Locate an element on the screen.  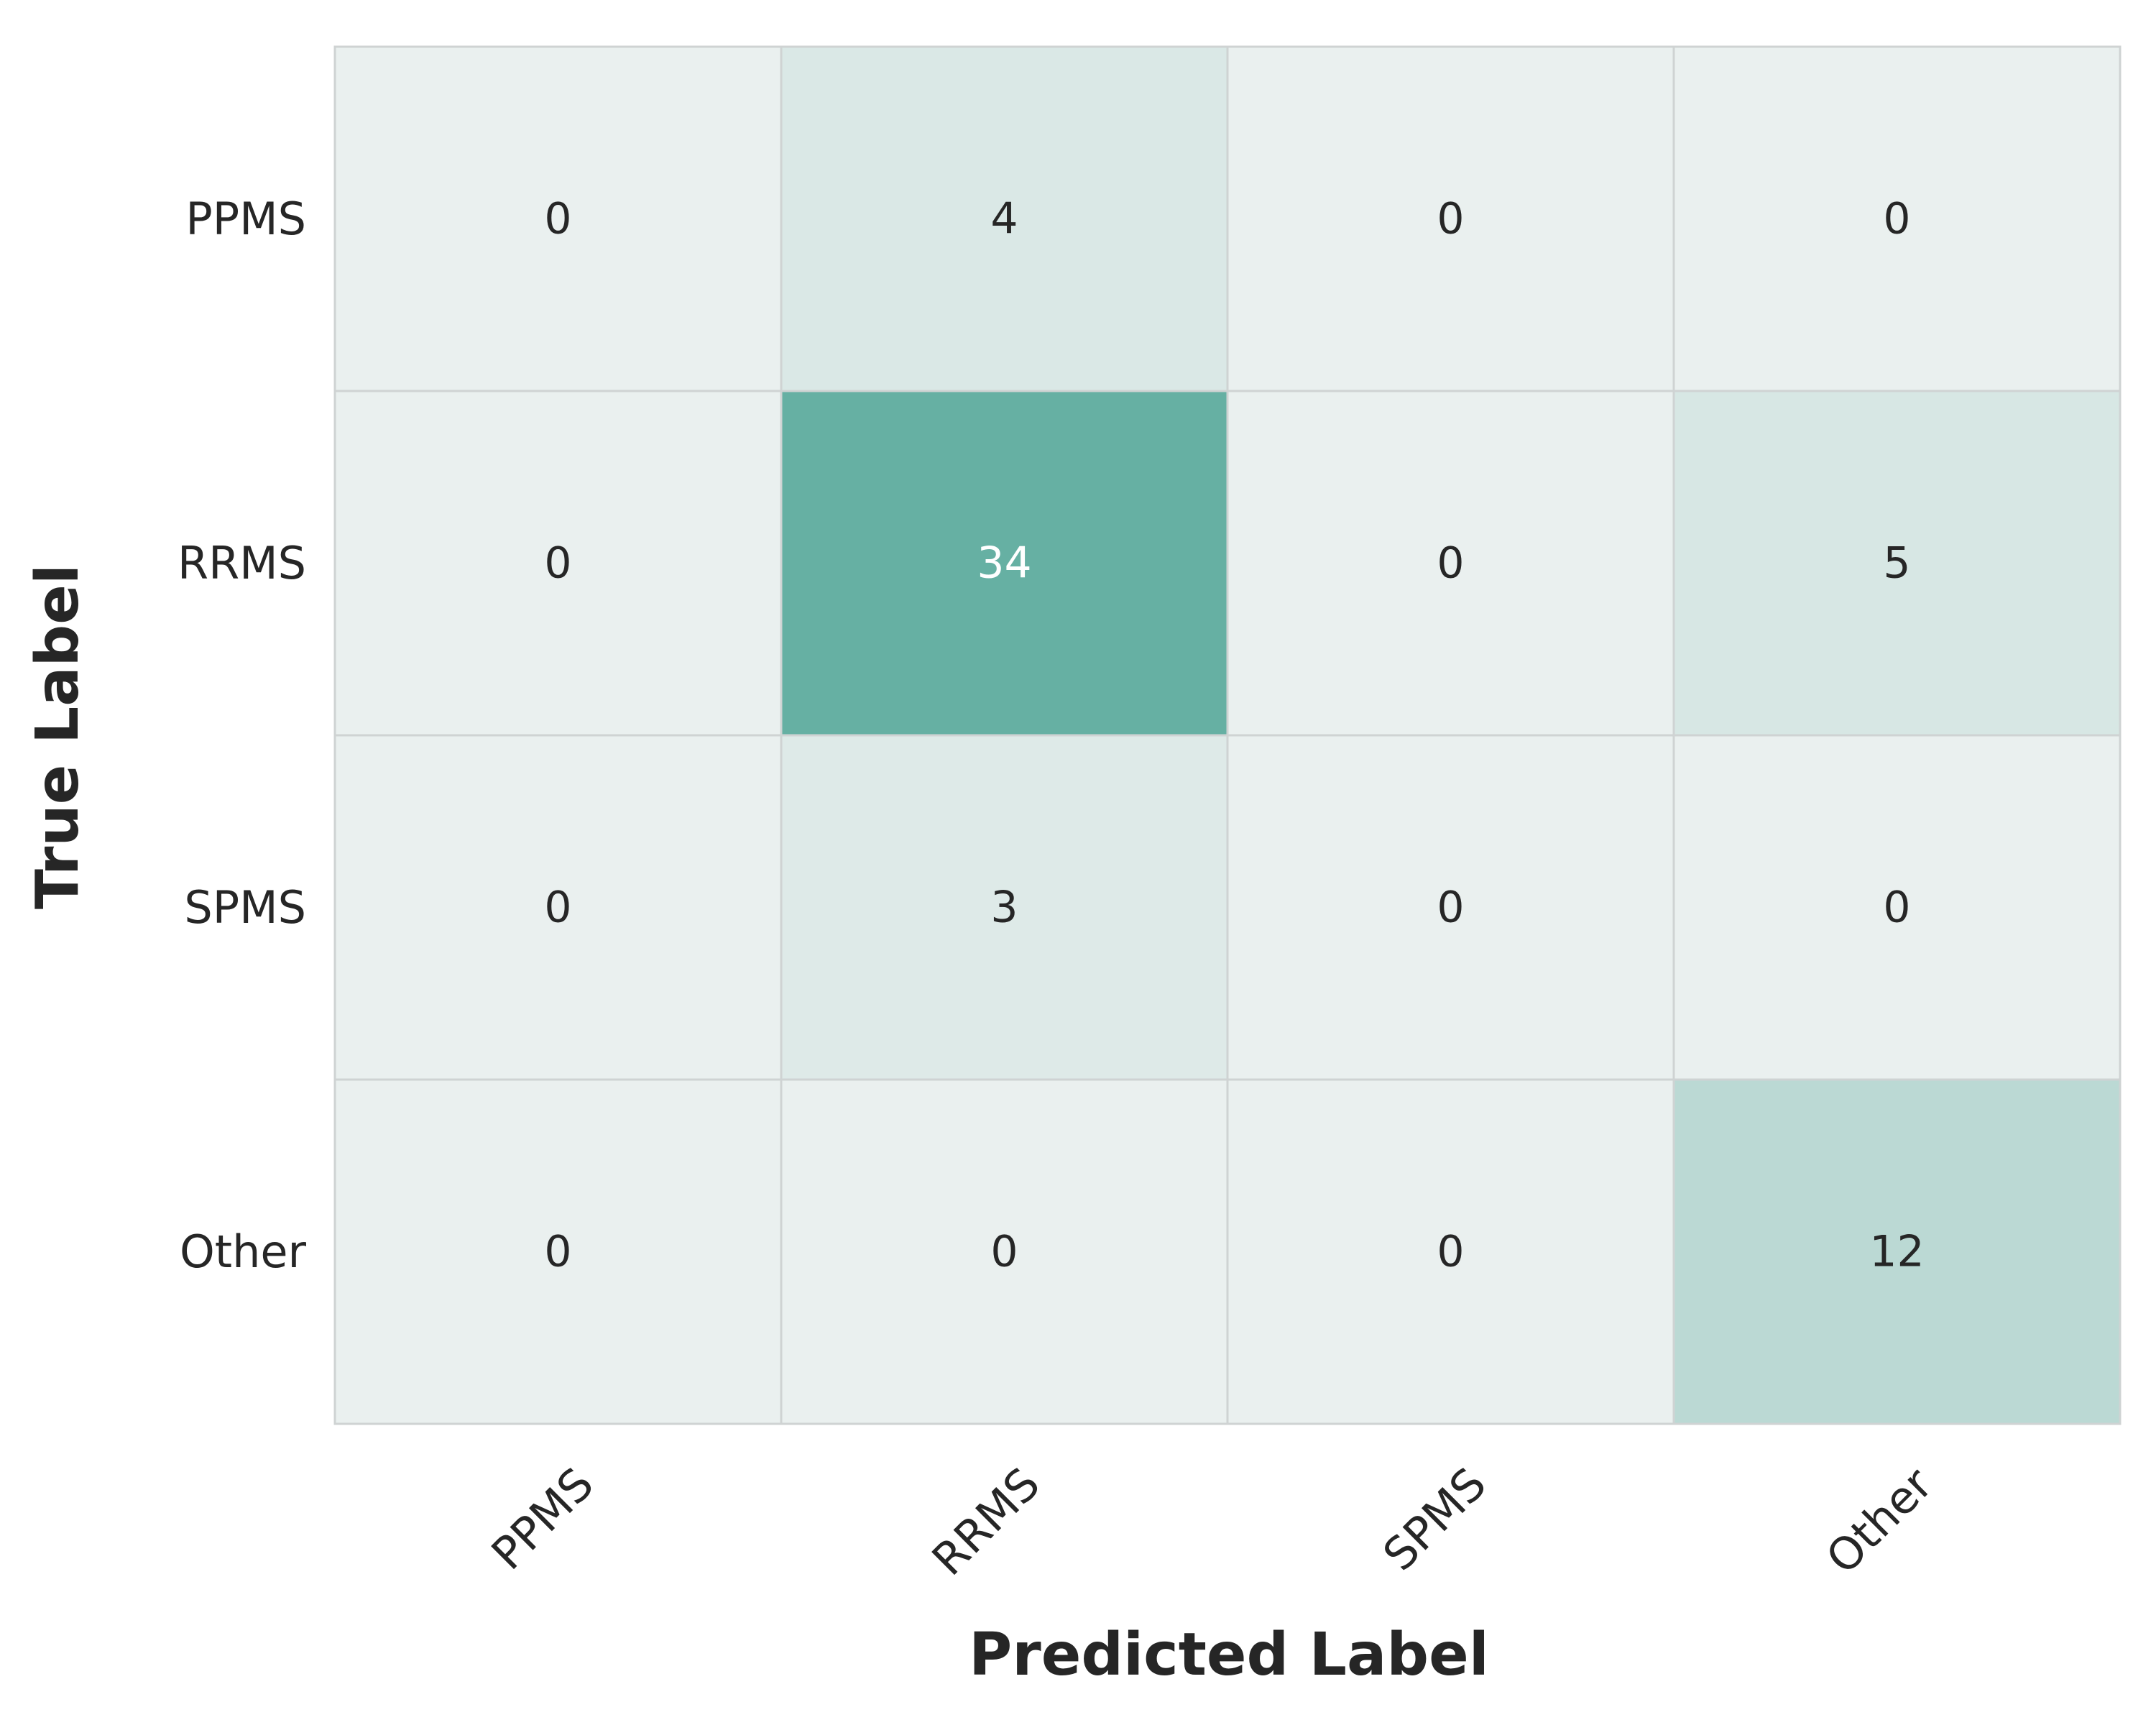
heatmap-cell-other-rrms is located at coordinates (1004, 1251).